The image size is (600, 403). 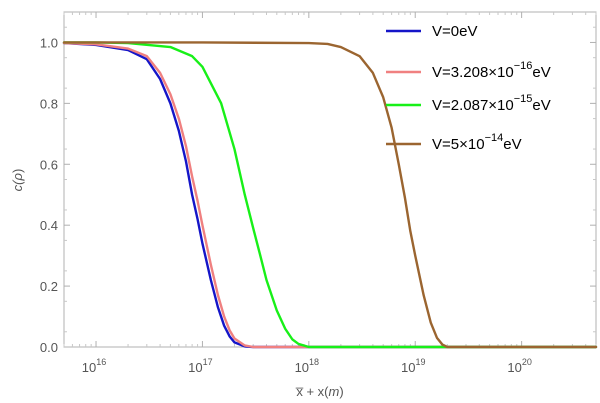 I want to click on y-axis-label: c(ρ), so click(x=17, y=180).